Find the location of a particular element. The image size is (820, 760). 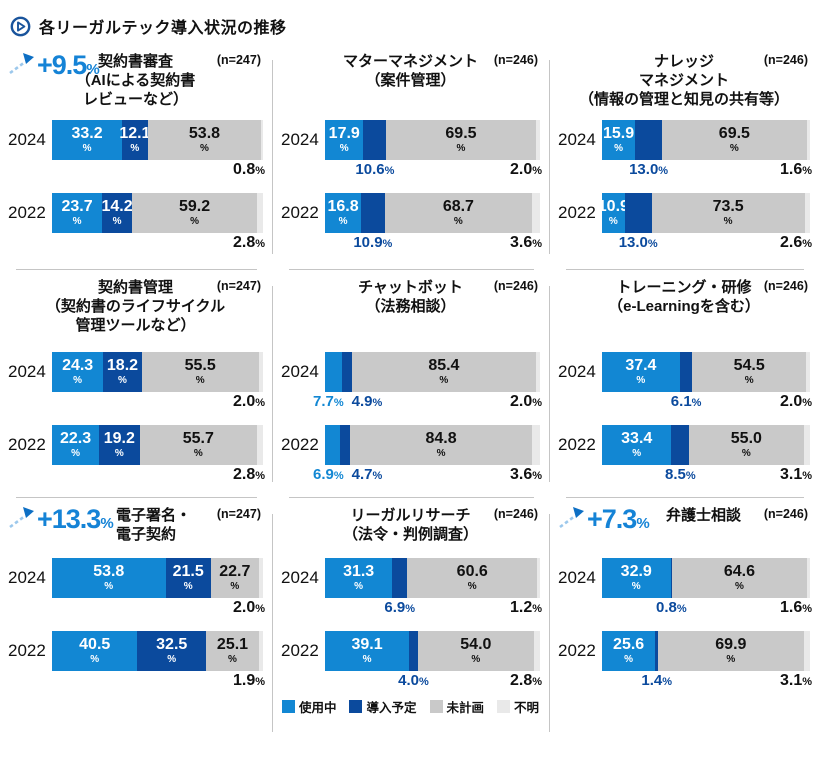

bar-row: 2024 31.3% 60.6% is located at coordinates (410, 578).